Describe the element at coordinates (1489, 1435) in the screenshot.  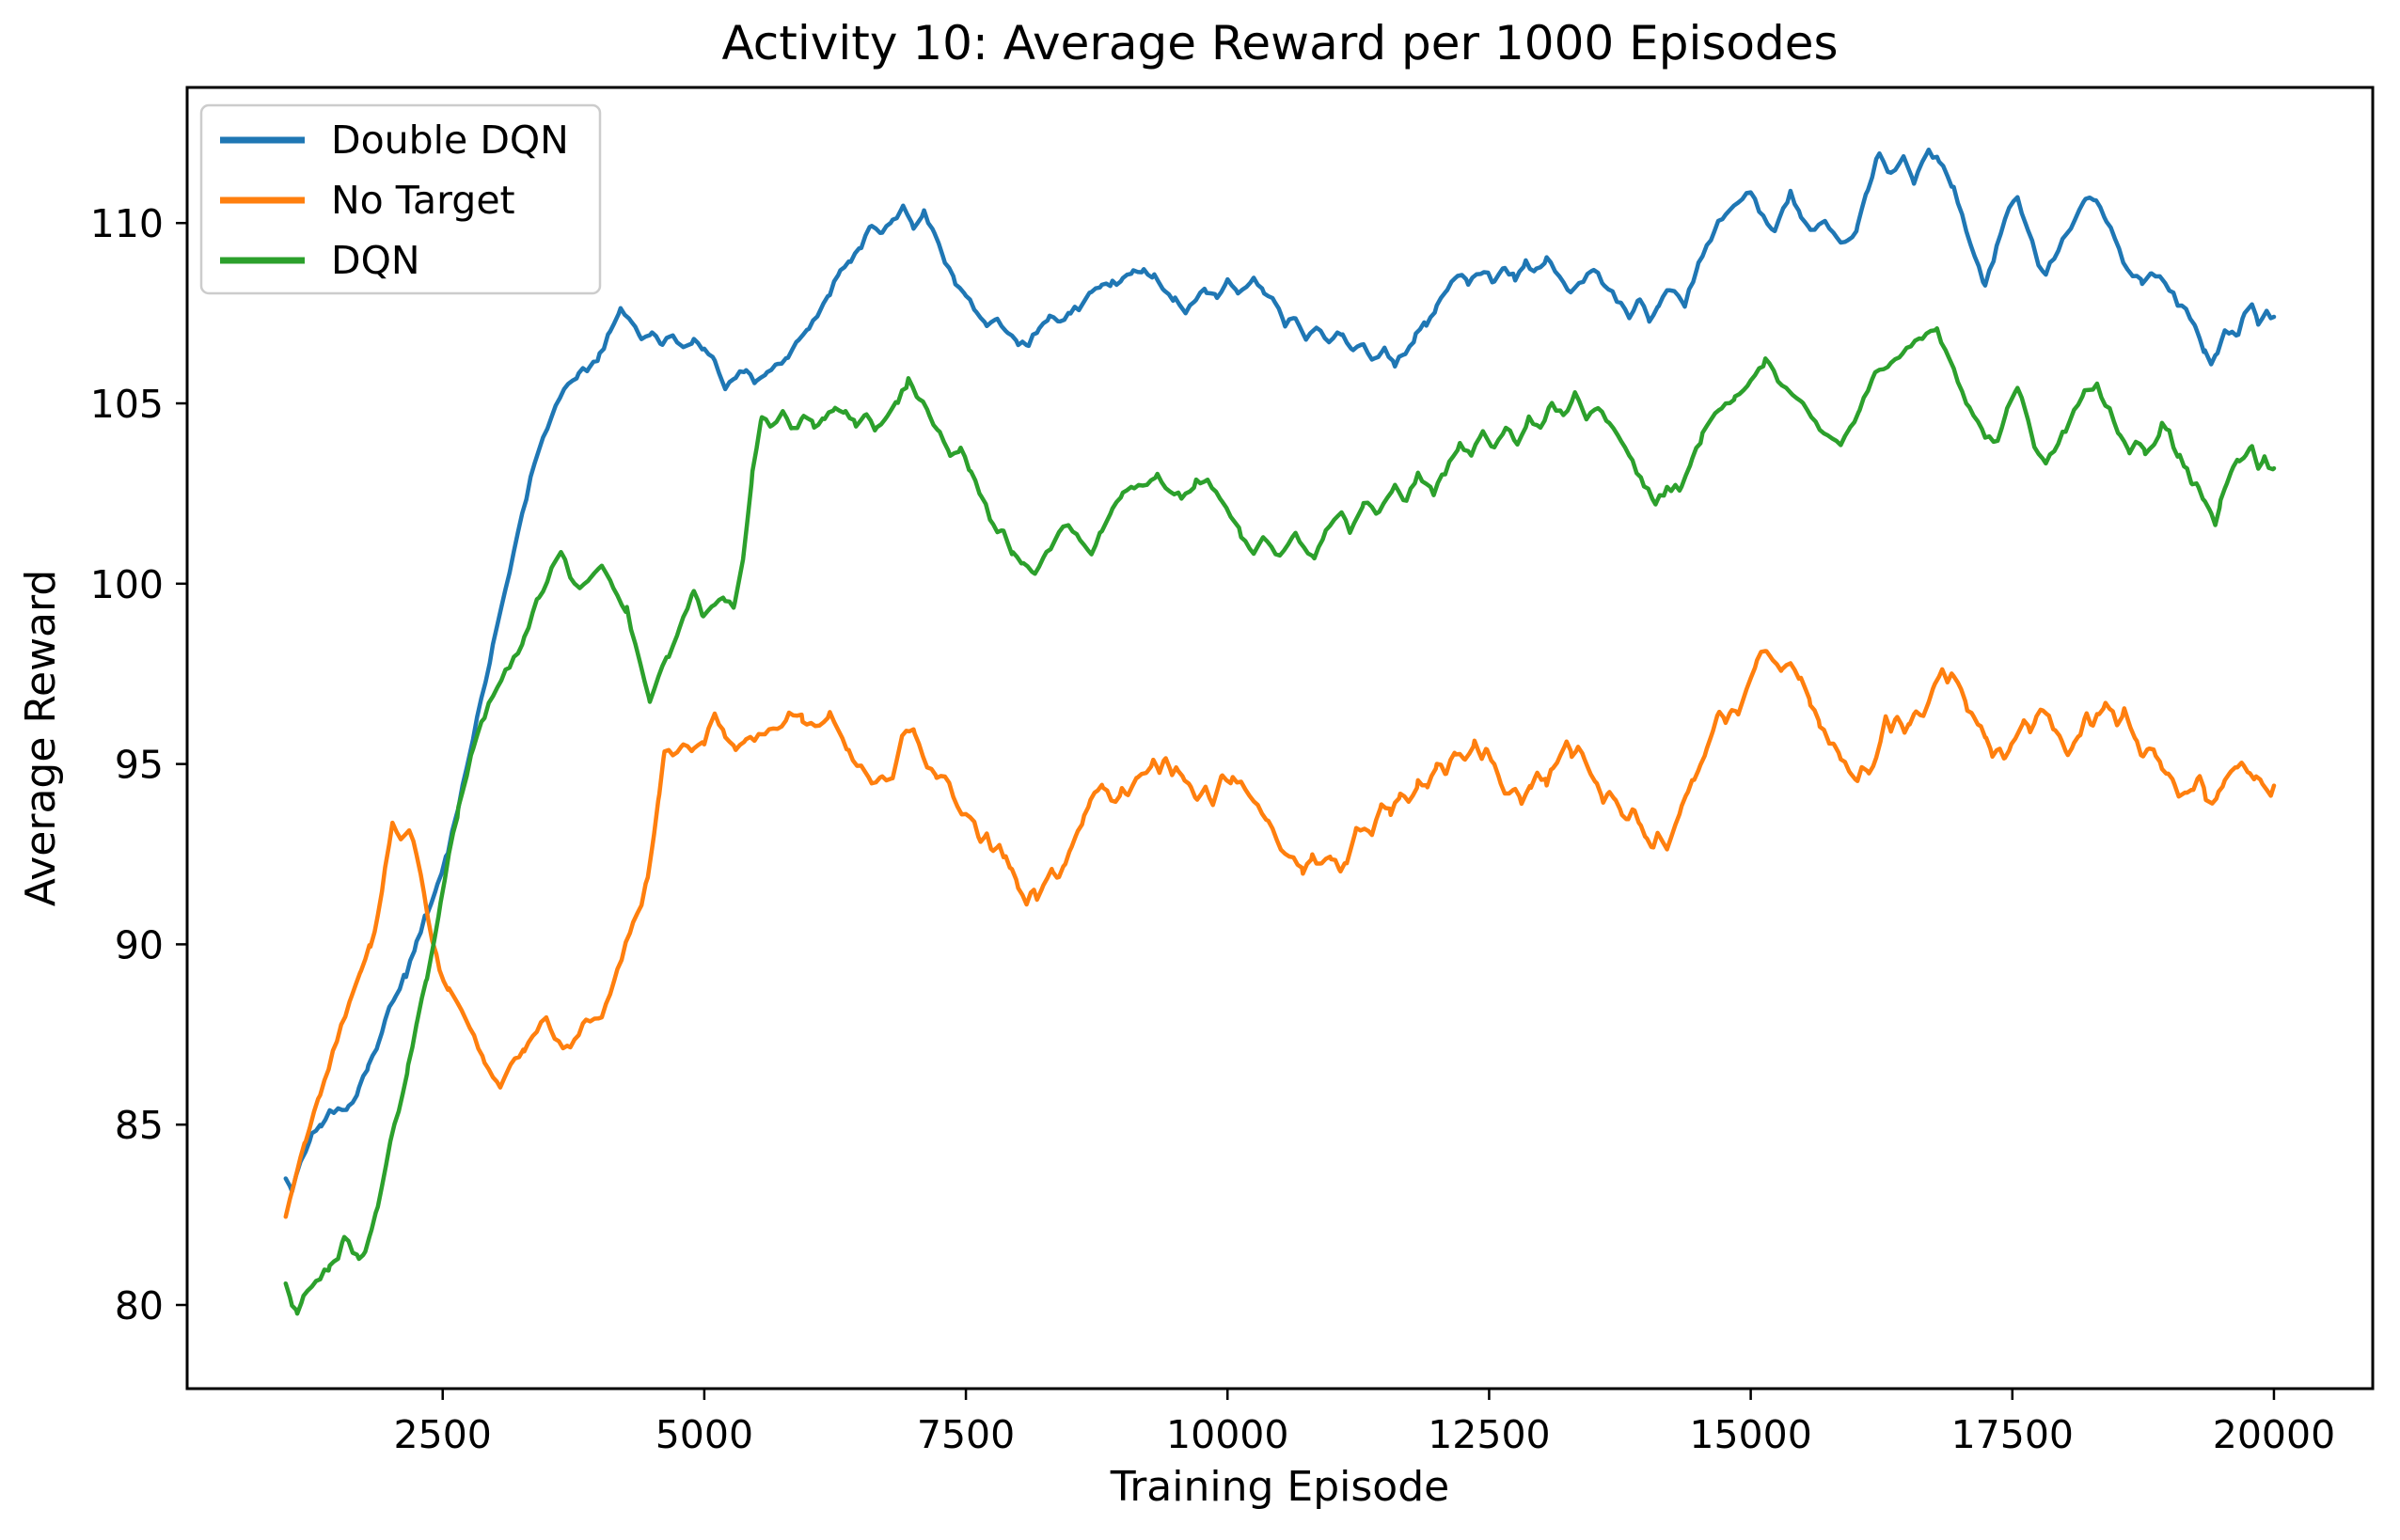
I see `x-tick-label: 12500` at that location.